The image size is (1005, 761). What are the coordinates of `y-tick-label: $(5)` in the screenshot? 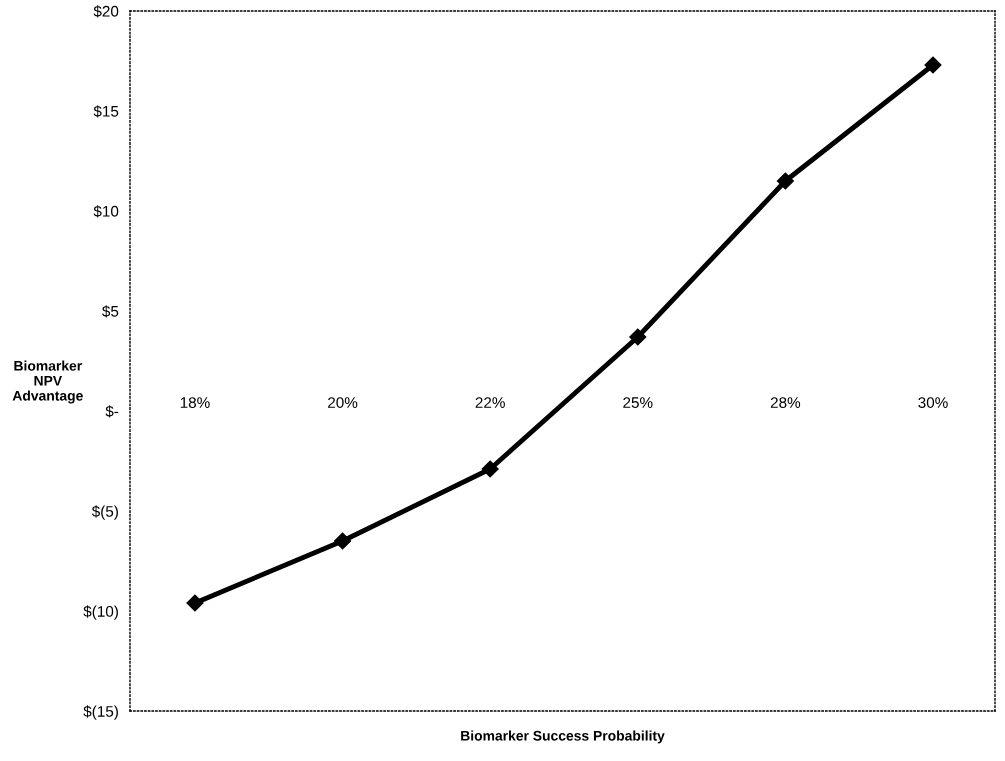 It's located at (104, 512).